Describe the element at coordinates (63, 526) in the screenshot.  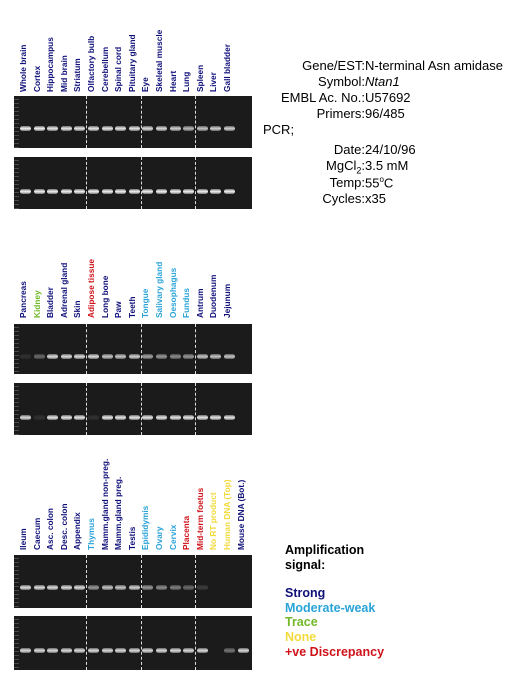
I see `lane-label: Desc. colon` at that location.